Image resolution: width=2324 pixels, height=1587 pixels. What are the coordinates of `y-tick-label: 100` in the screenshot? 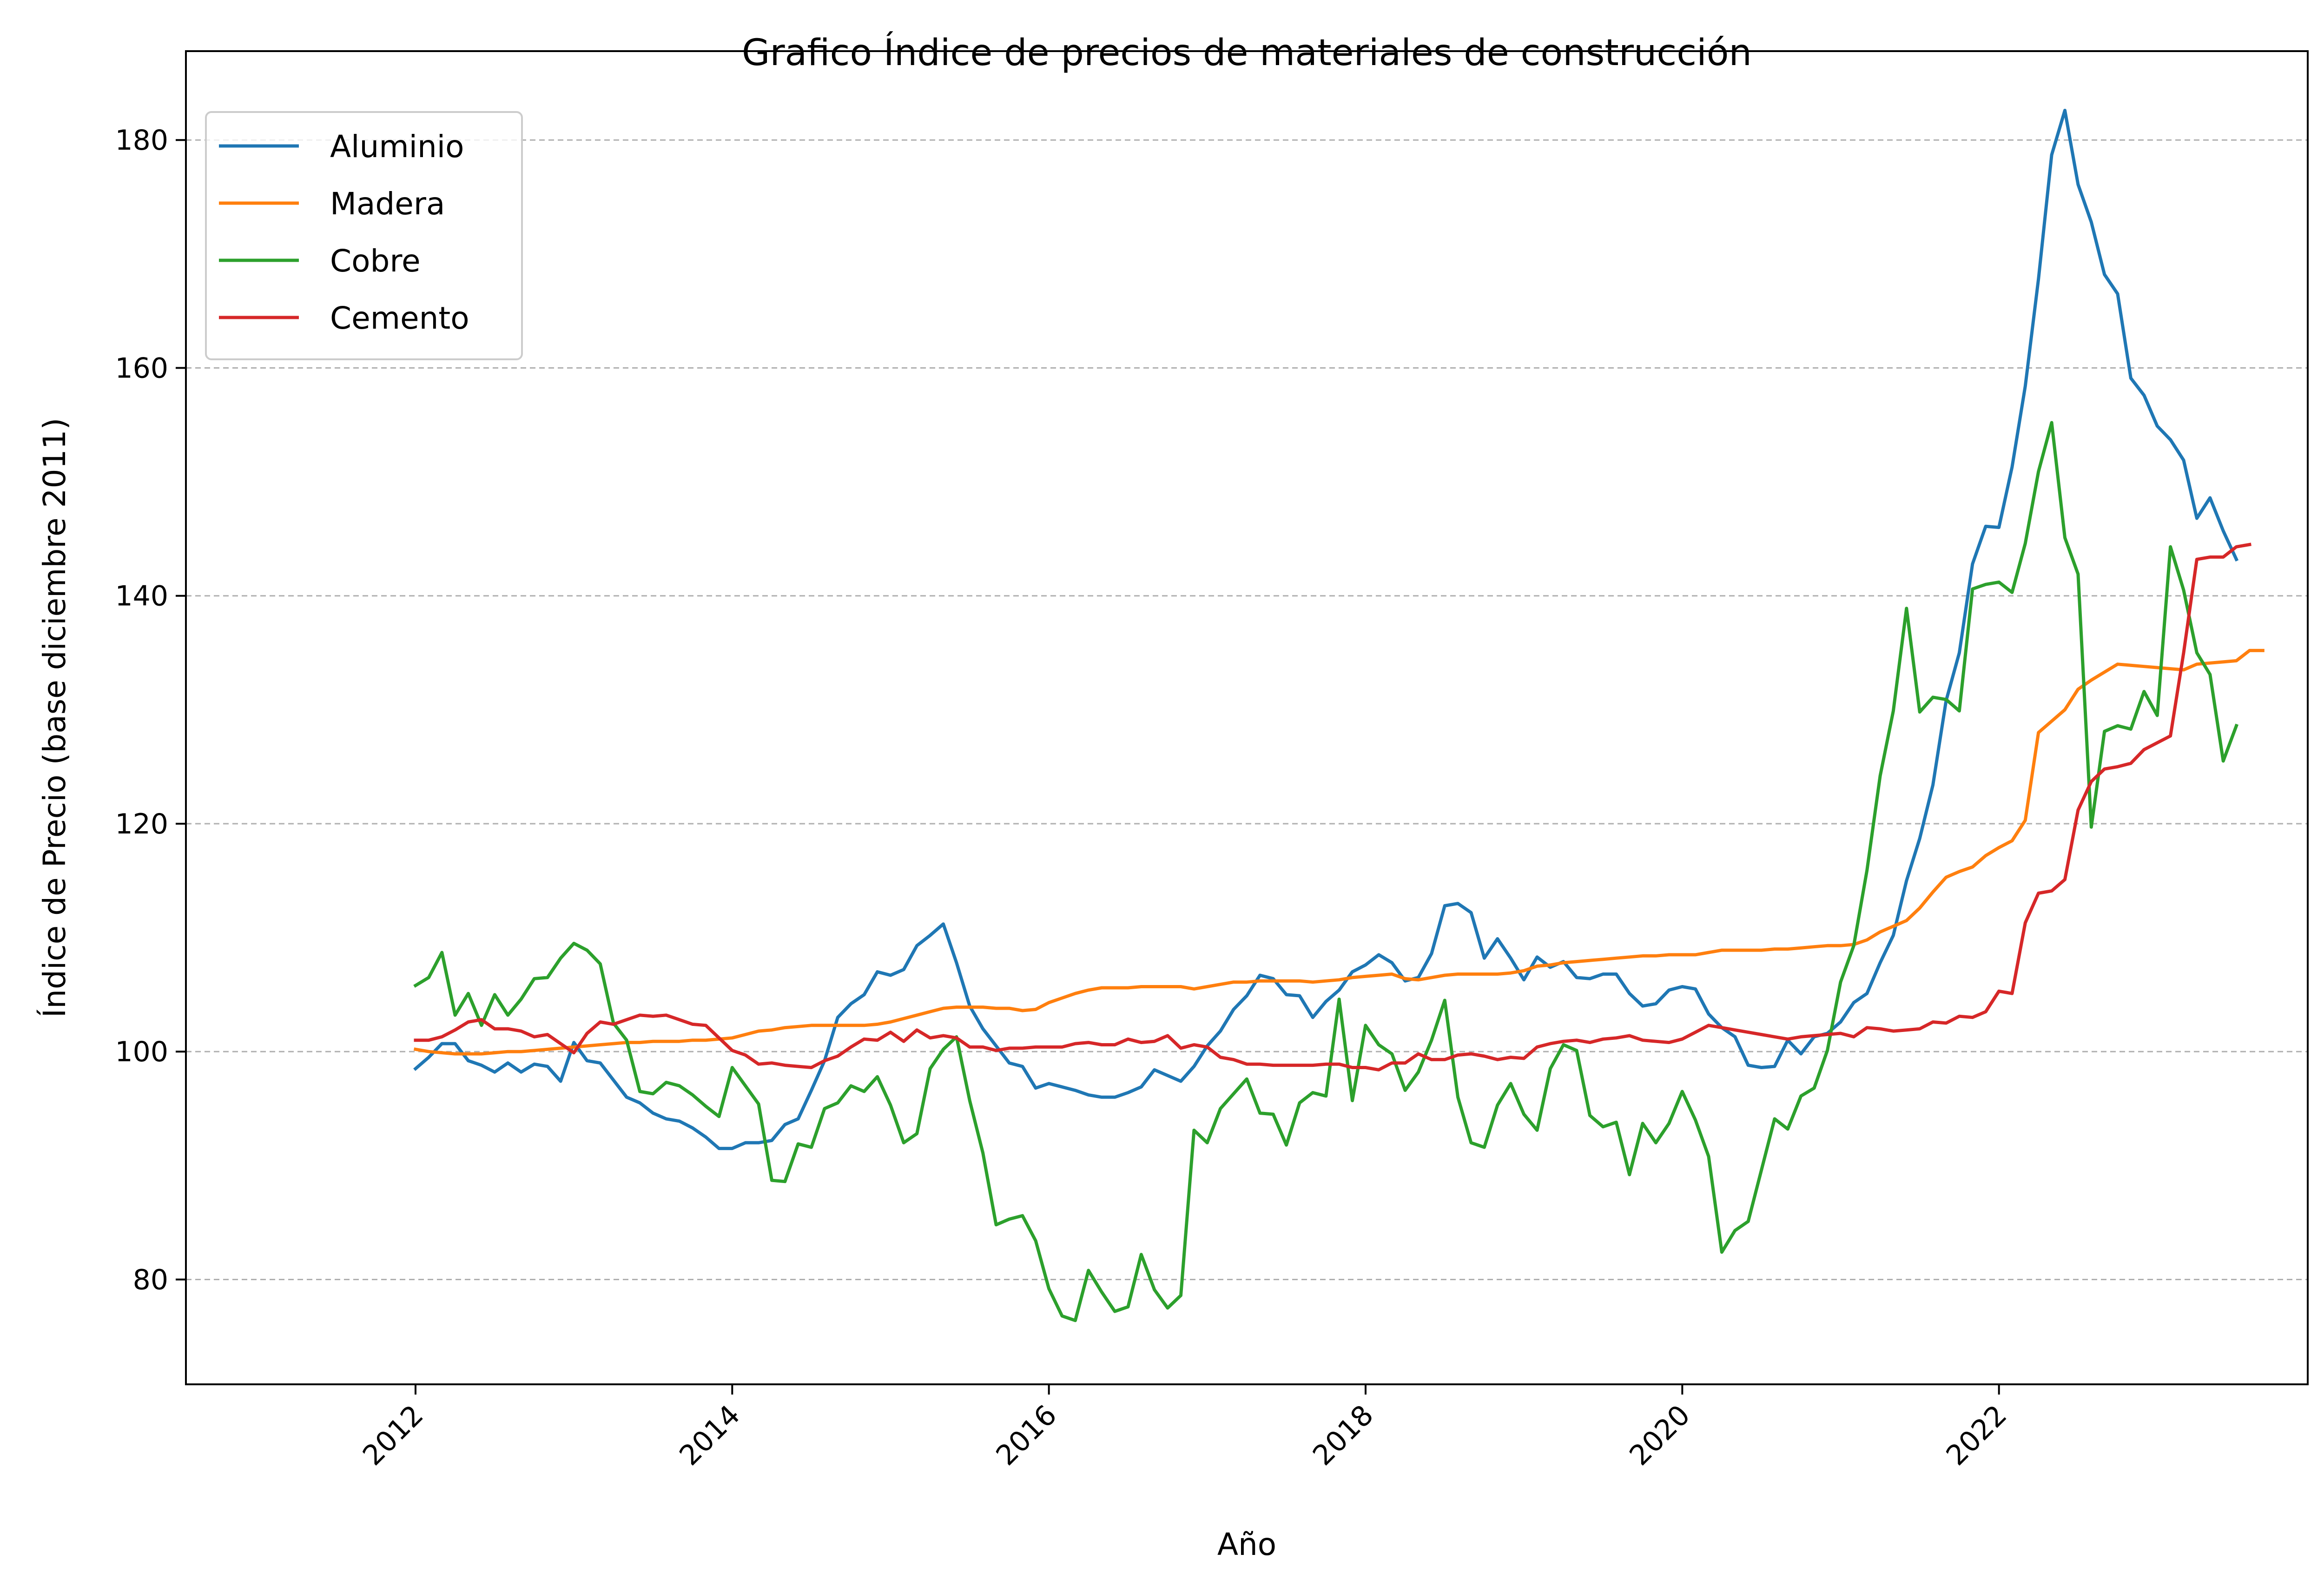 It's located at (141, 1052).